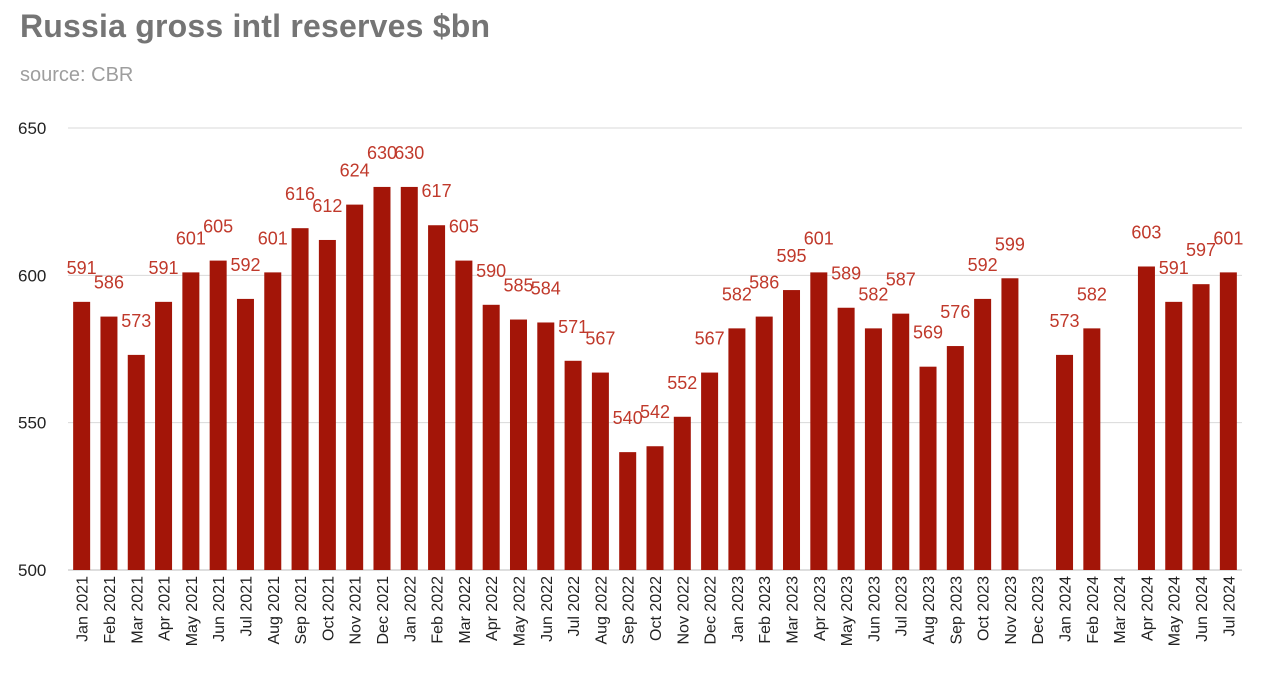  I want to click on x-tick-label: Jul 2023, so click(902, 606).